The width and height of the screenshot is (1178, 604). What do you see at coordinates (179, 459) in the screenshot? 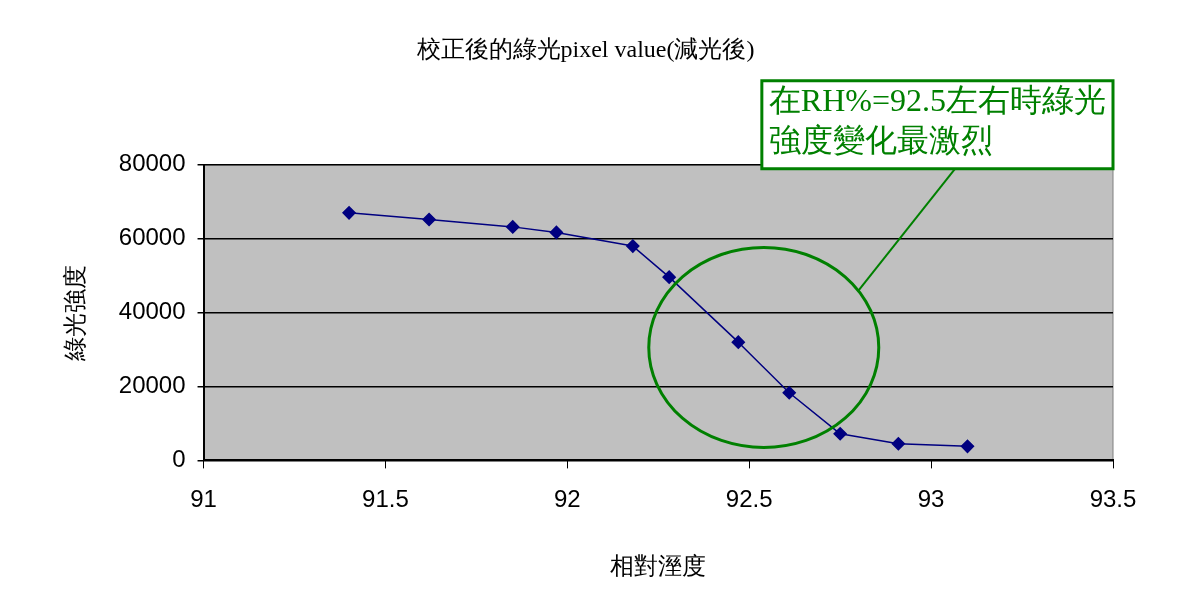
I see `y-tick-label: 0` at bounding box center [179, 459].